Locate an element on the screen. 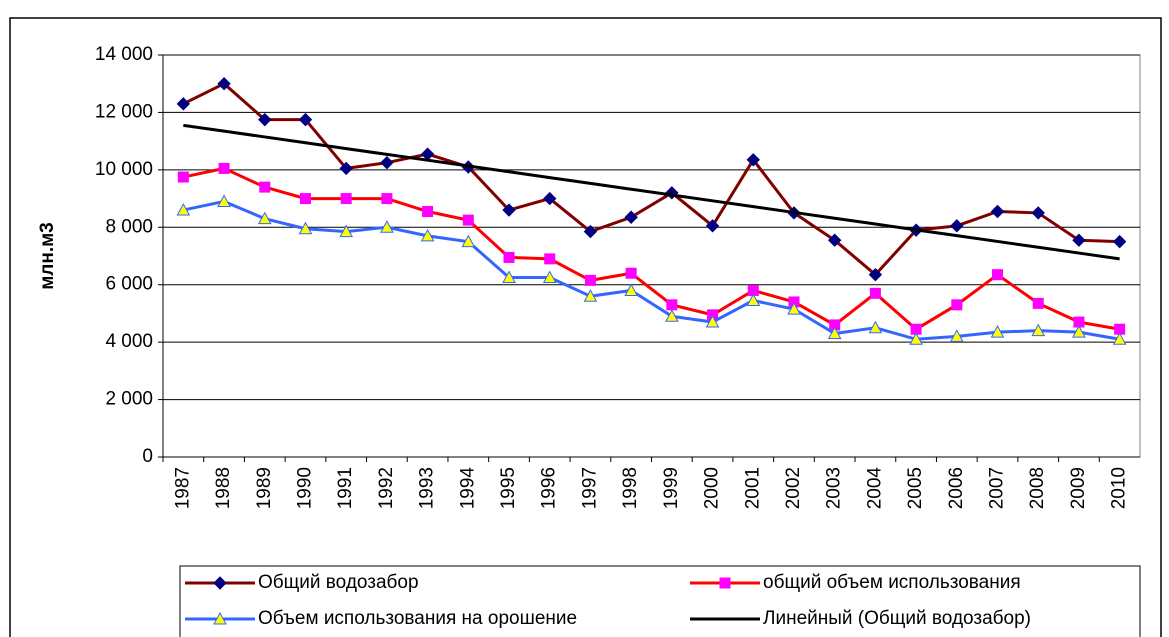 This screenshot has height=637, width=1169. x-tick-label: 1991 is located at coordinates (345, 488).